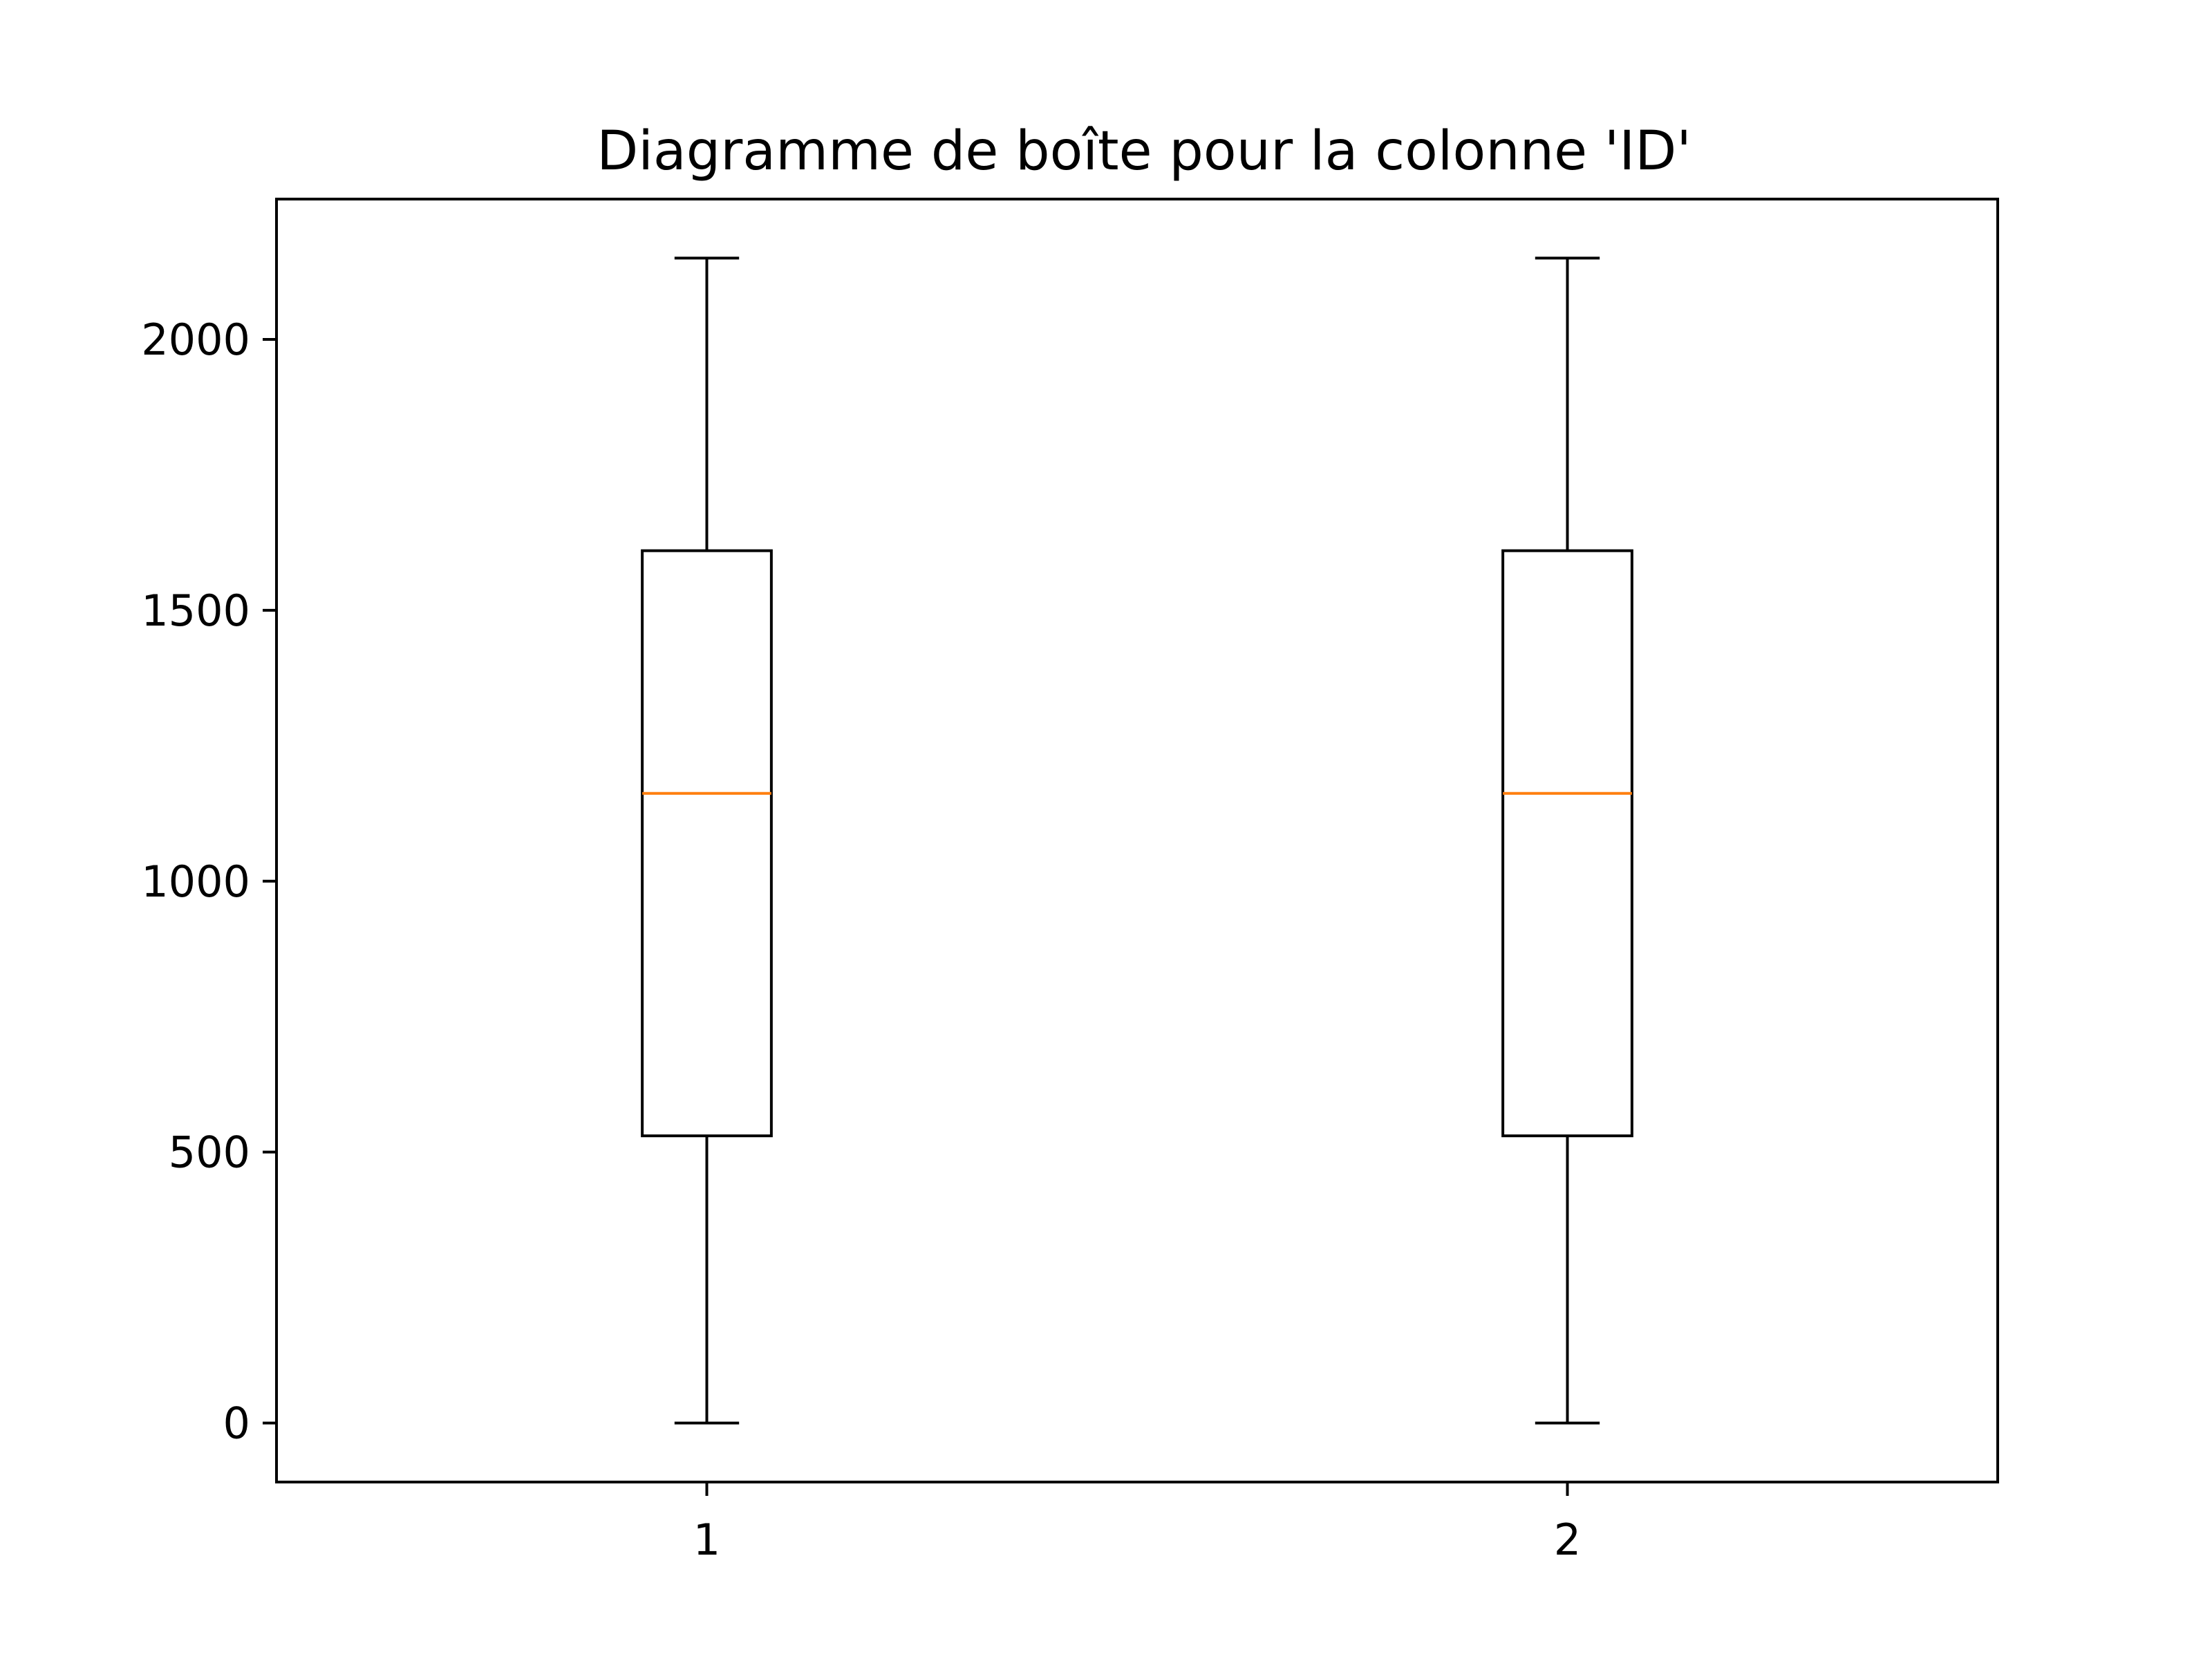 This screenshot has width=2212, height=1659. Describe the element at coordinates (1144, 151) in the screenshot. I see `chart-title: Diagramme de boîte pour la colonne 'ID'` at that location.